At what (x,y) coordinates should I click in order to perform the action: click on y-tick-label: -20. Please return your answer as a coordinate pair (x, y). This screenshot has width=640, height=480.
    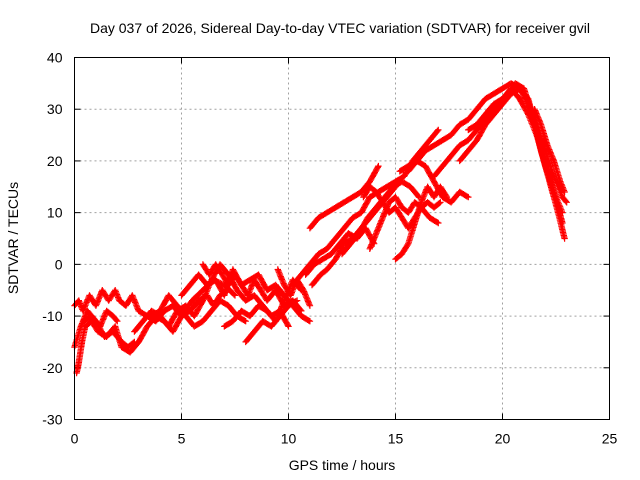
    Looking at the image, I should click on (52, 368).